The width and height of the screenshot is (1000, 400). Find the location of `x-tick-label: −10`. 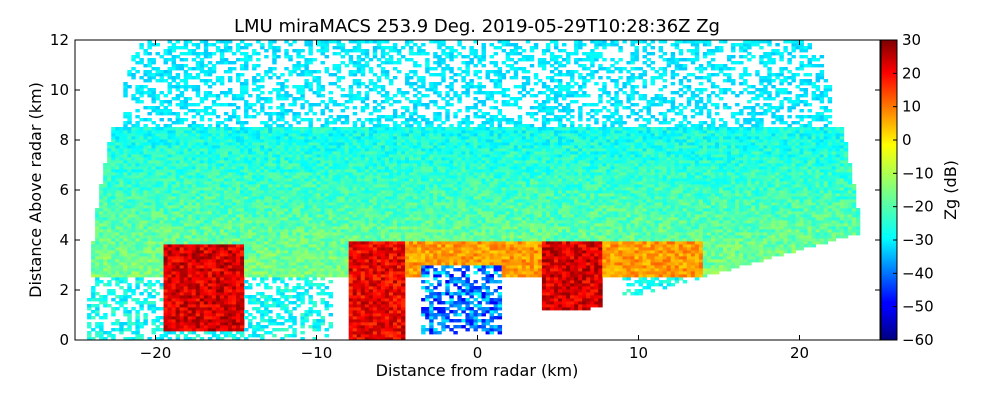

x-tick-label: −10 is located at coordinates (317, 353).